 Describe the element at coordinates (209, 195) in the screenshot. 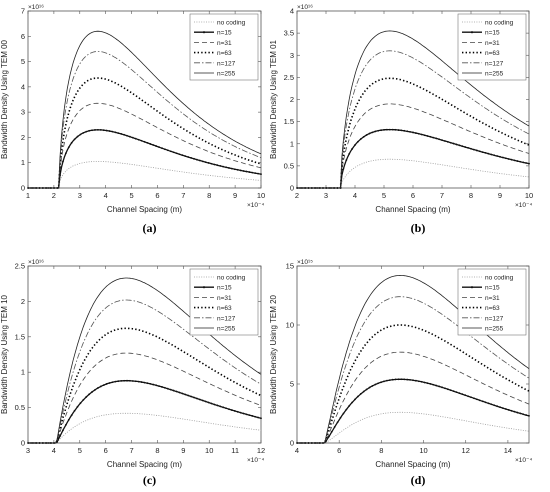

I see `x-tick-label: 8` at that location.